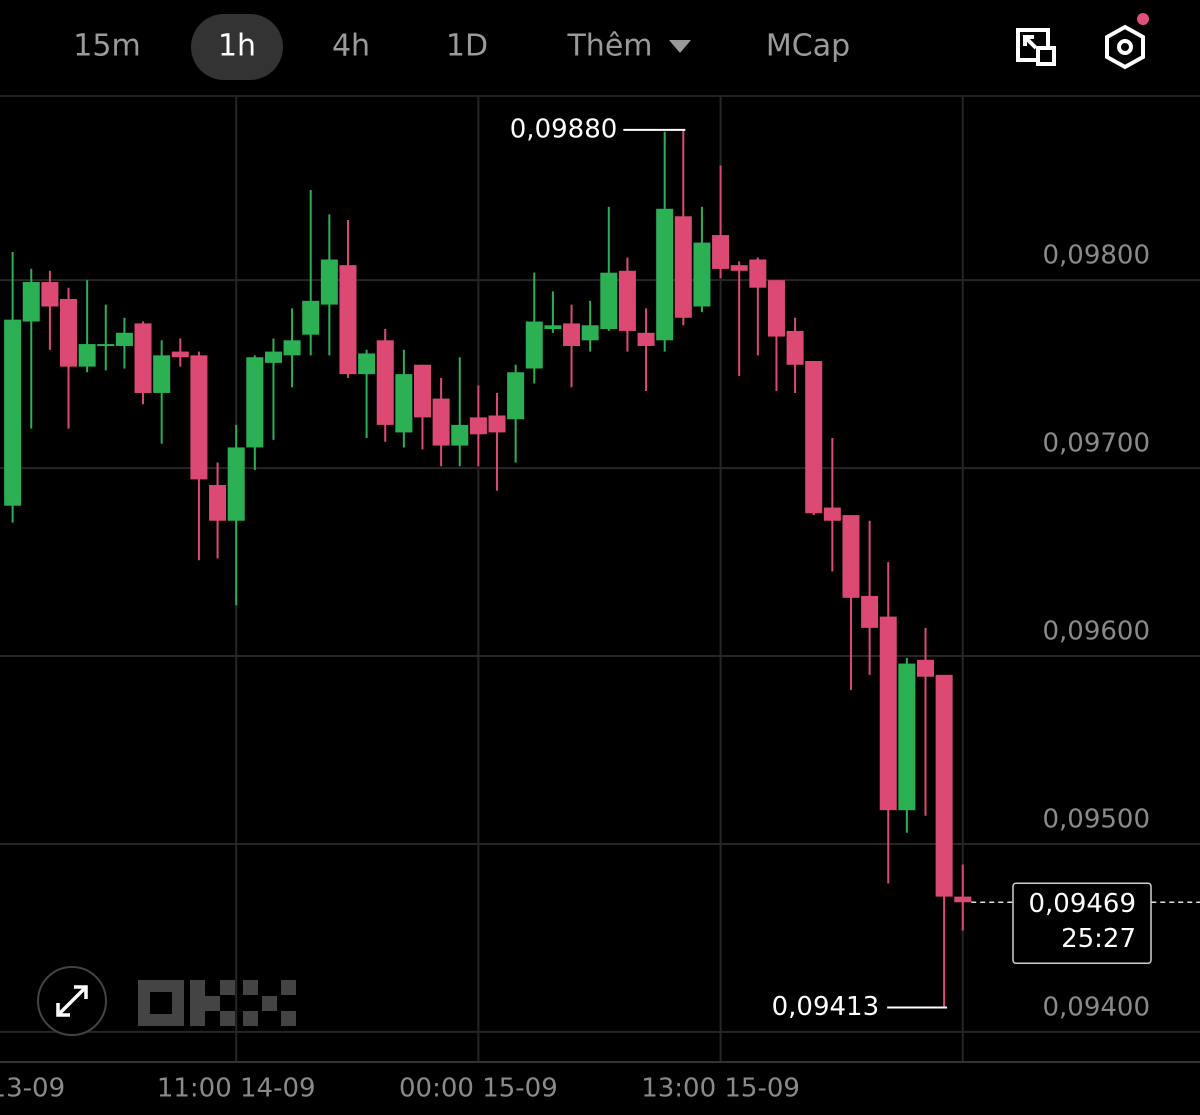 The height and width of the screenshot is (1115, 1200). Describe the element at coordinates (1096, 632) in the screenshot. I see `y-tick-label: 0,09600` at that location.